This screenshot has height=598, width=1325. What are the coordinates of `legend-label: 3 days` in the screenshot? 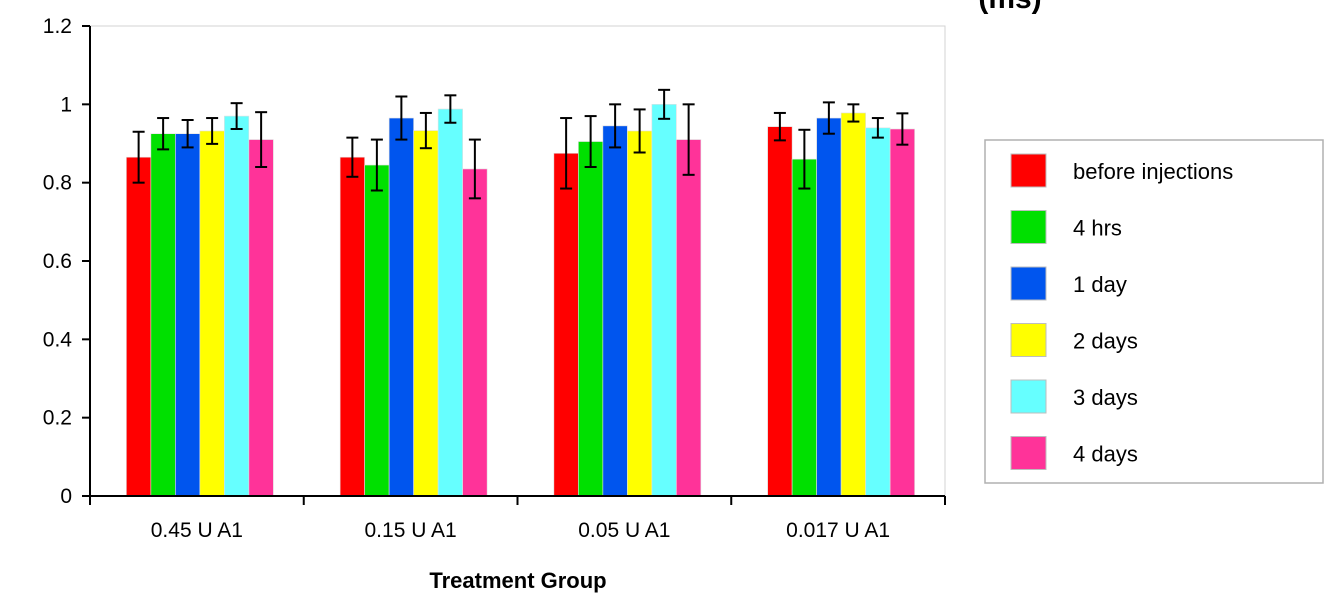 It's located at (1105, 397).